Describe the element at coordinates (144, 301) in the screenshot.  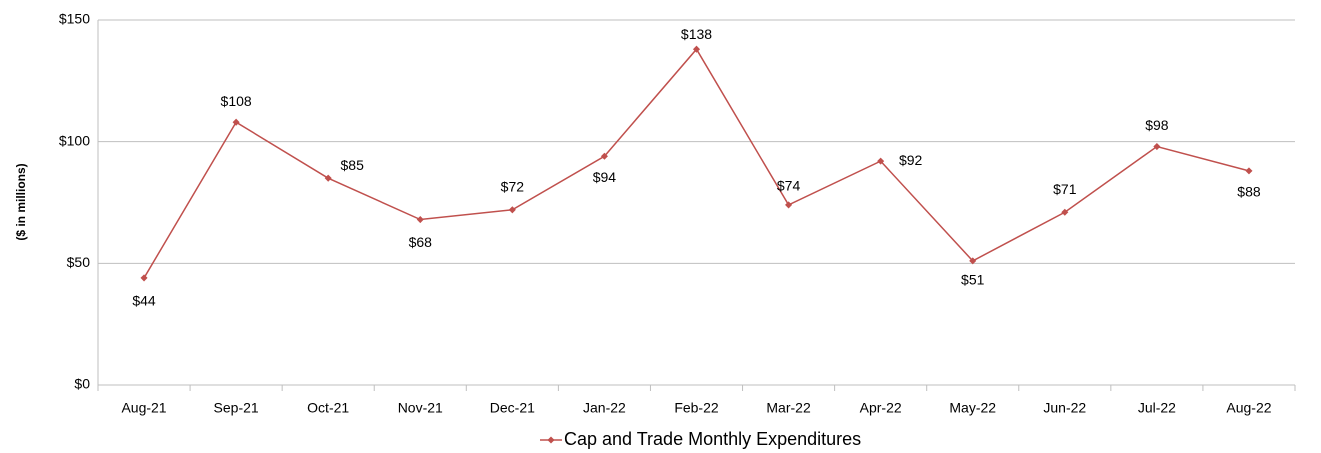
I see `data-label: $44` at that location.